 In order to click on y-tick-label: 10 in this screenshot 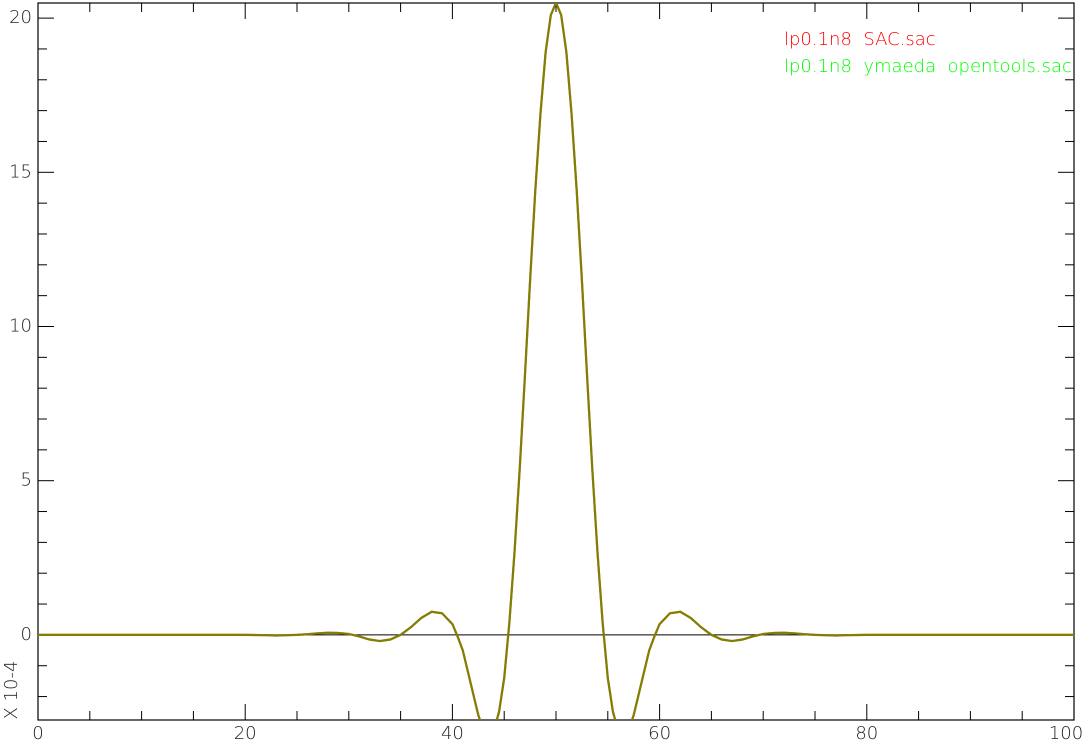, I will do `click(20, 325)`.